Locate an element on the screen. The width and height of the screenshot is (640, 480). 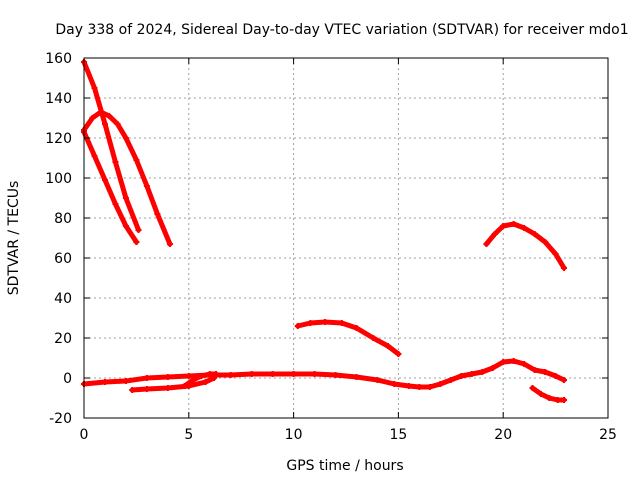
y-axis-label: SDTVAR / TECUs is located at coordinates (14, 238).